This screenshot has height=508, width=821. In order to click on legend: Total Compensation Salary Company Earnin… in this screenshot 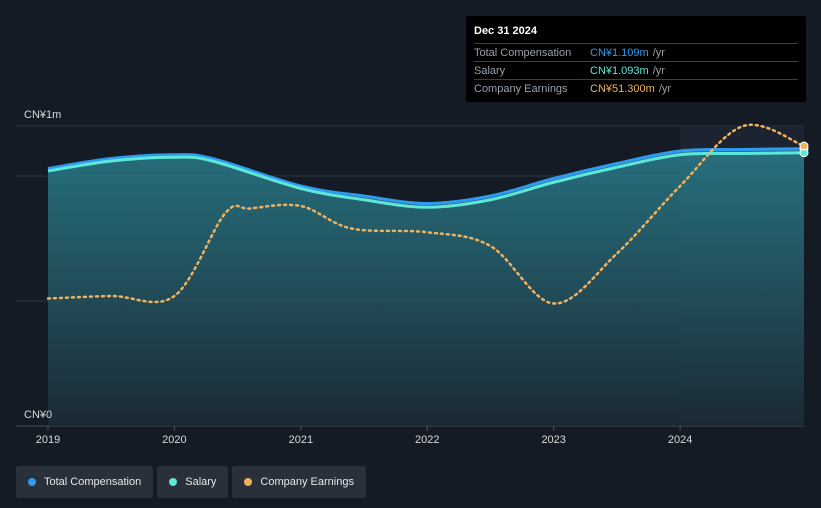, I will do `click(191, 482)`.